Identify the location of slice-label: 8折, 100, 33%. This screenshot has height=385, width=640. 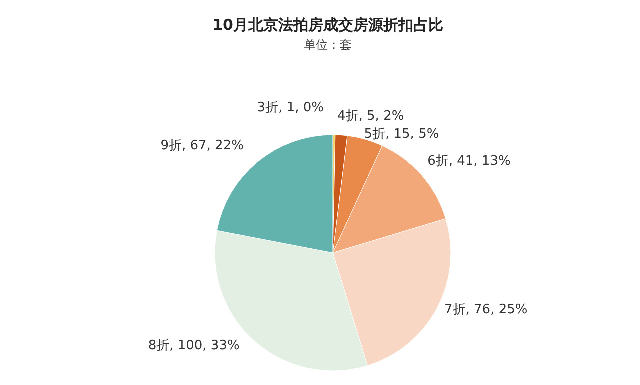
(194, 346).